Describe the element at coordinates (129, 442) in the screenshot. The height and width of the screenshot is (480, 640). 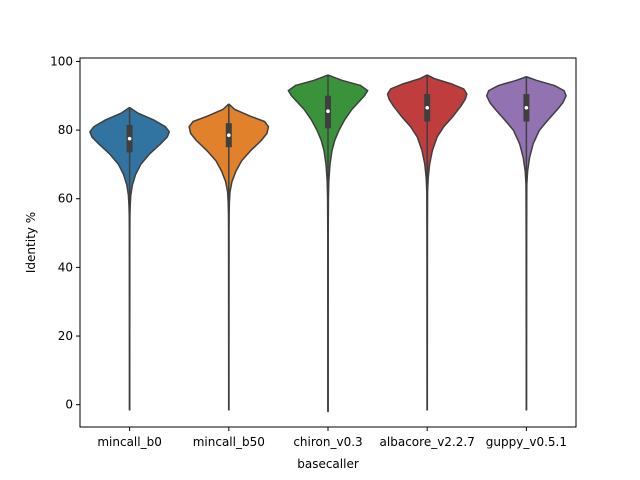
I see `x-tick-label: mincall_b0` at that location.